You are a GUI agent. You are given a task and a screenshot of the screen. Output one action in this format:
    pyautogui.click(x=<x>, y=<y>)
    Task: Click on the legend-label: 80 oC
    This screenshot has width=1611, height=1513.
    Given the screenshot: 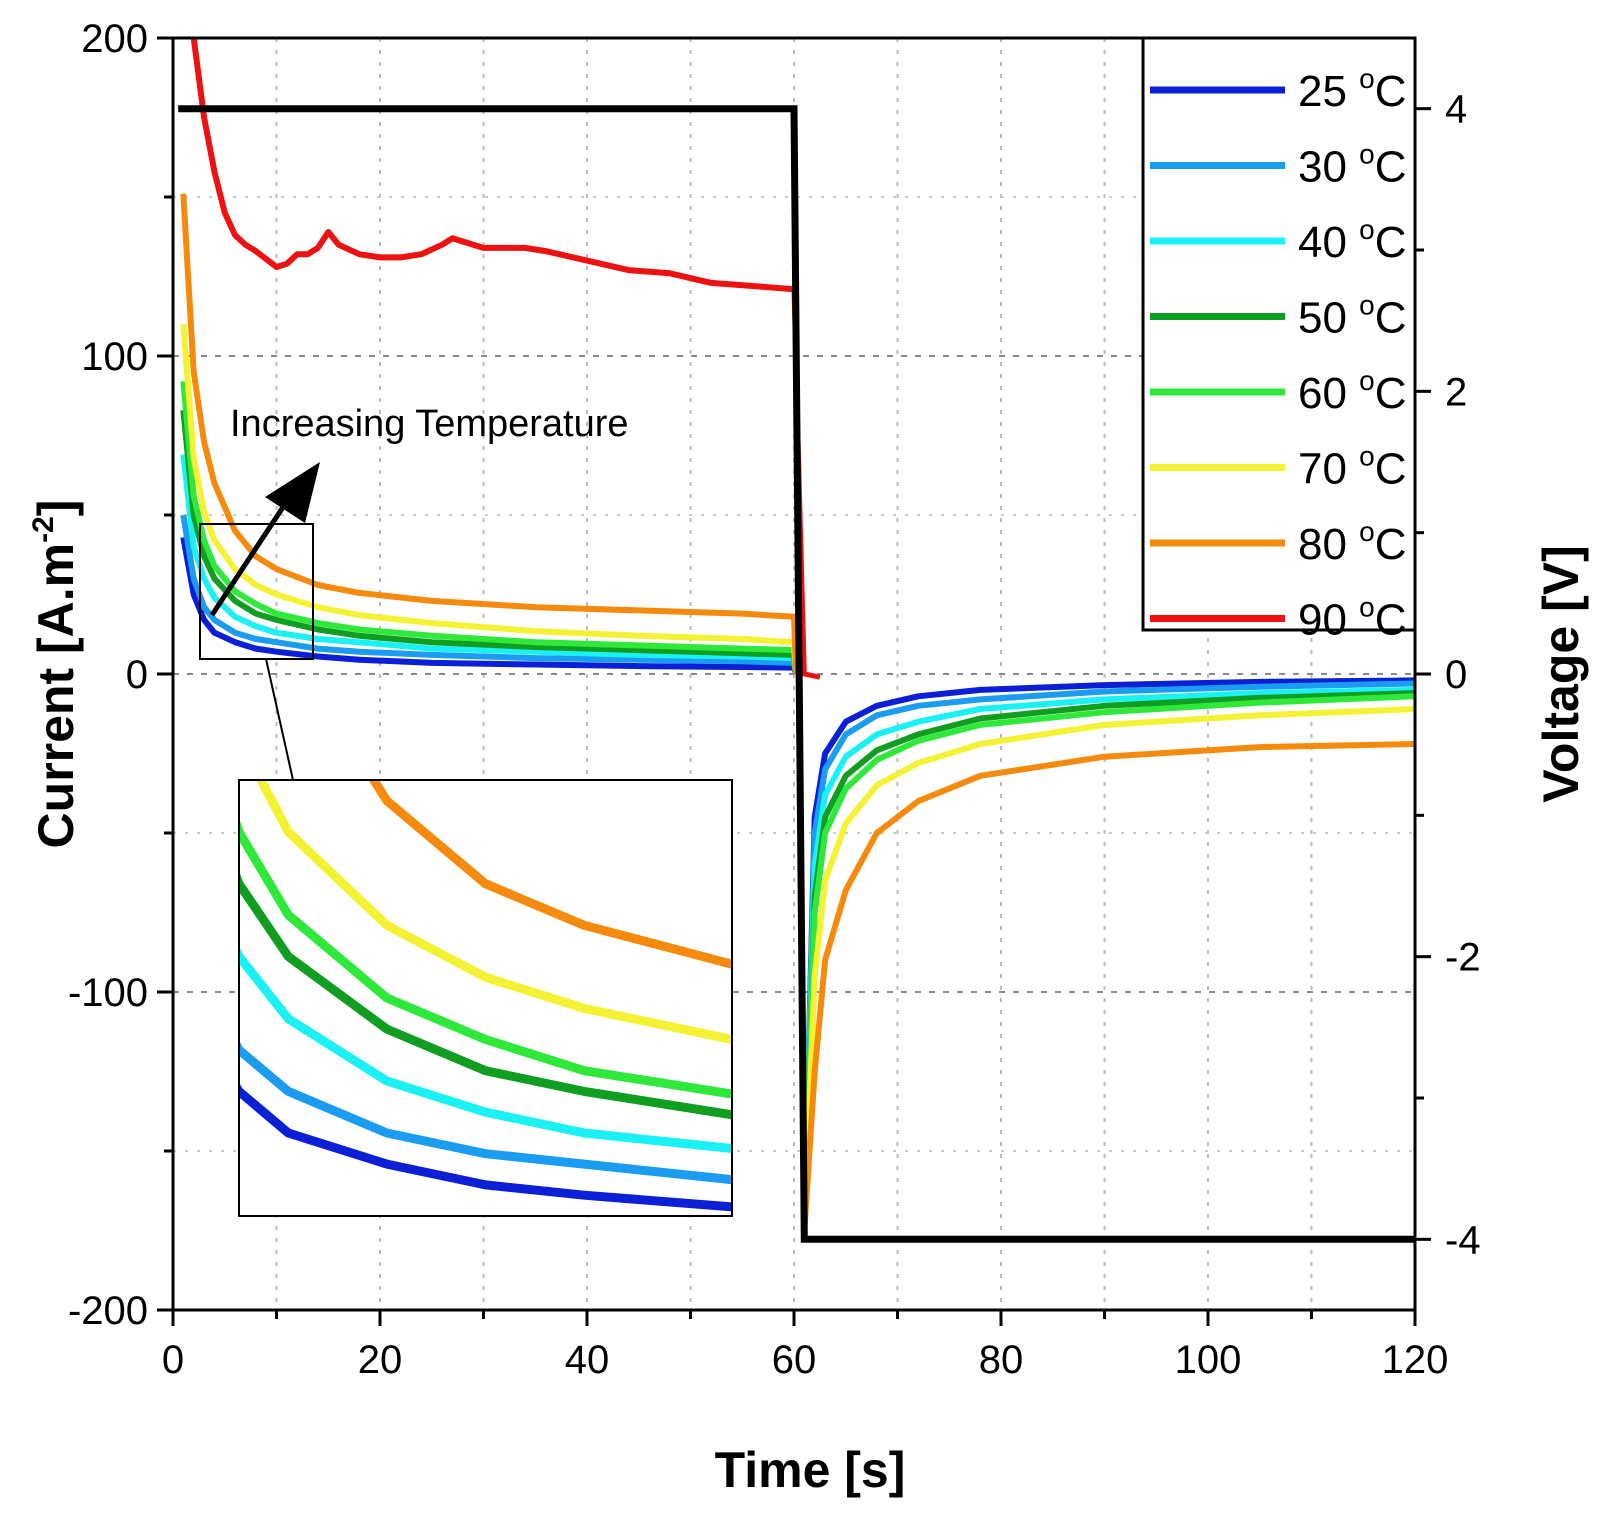 What is the action you would take?
    pyautogui.click(x=1352, y=542)
    